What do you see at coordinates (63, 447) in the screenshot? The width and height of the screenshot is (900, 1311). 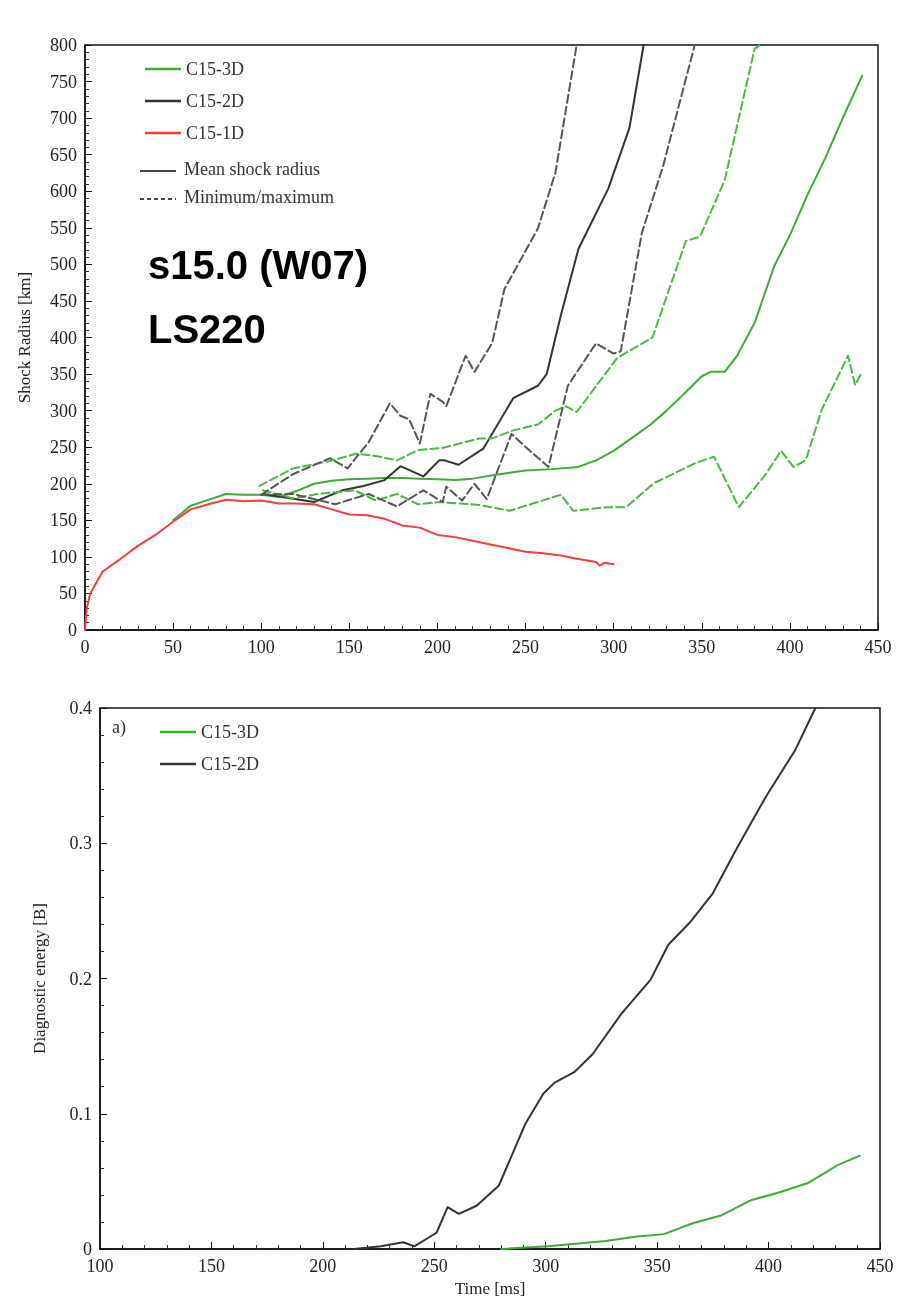 I see `y-tick-label: 250` at bounding box center [63, 447].